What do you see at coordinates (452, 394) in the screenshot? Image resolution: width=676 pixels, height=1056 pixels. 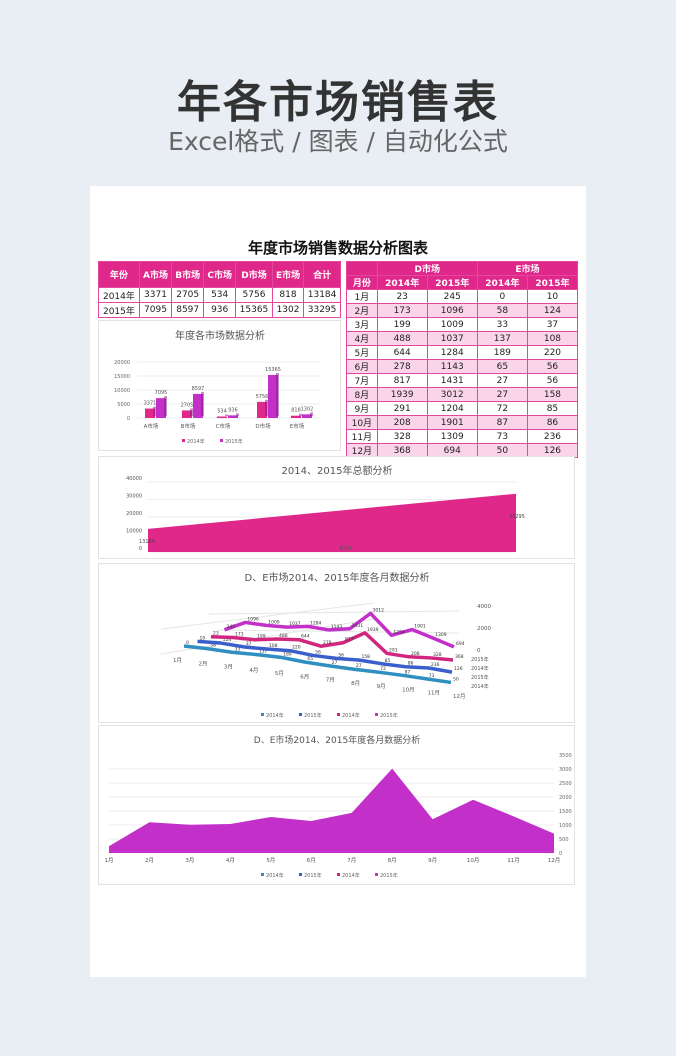 I see `monthly-cell: 3012` at bounding box center [452, 394].